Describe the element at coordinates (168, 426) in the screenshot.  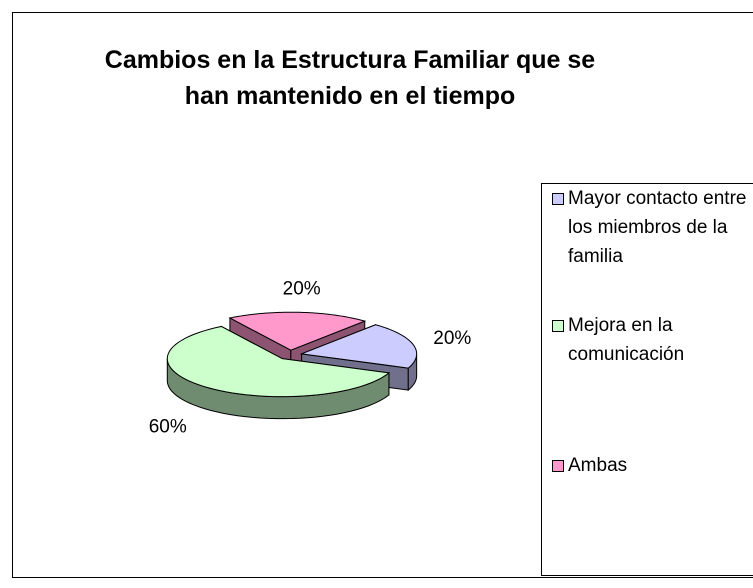
I see `data-label: 60%` at that location.